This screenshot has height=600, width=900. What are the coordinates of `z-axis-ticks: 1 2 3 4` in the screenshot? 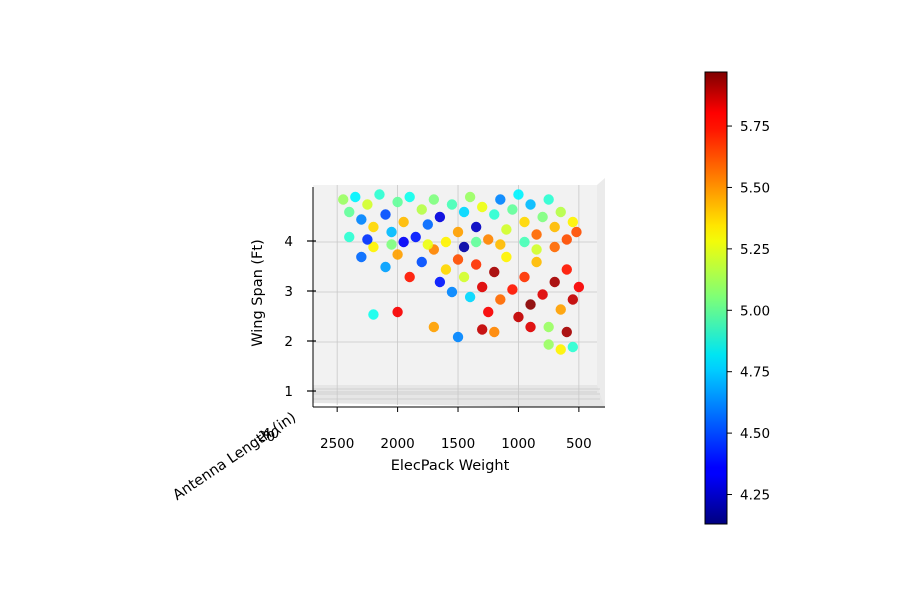 It's located at (300, 317).